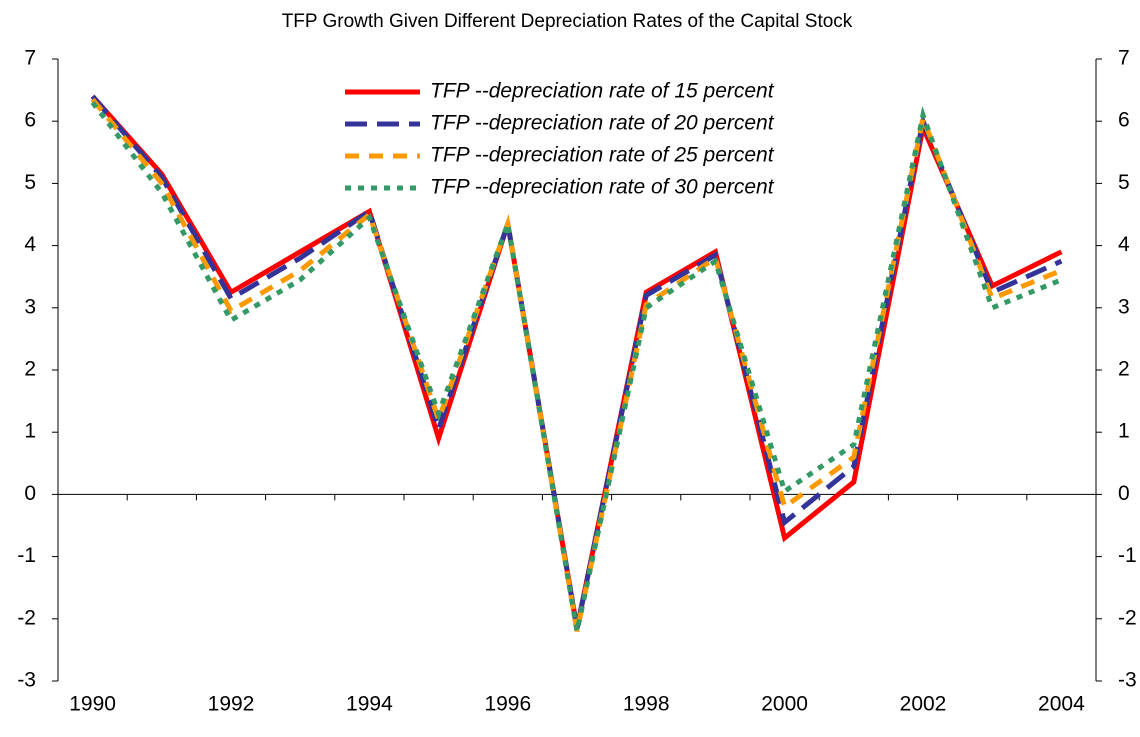  Describe the element at coordinates (231, 704) in the screenshot. I see `x-tick-label: 1992` at that location.